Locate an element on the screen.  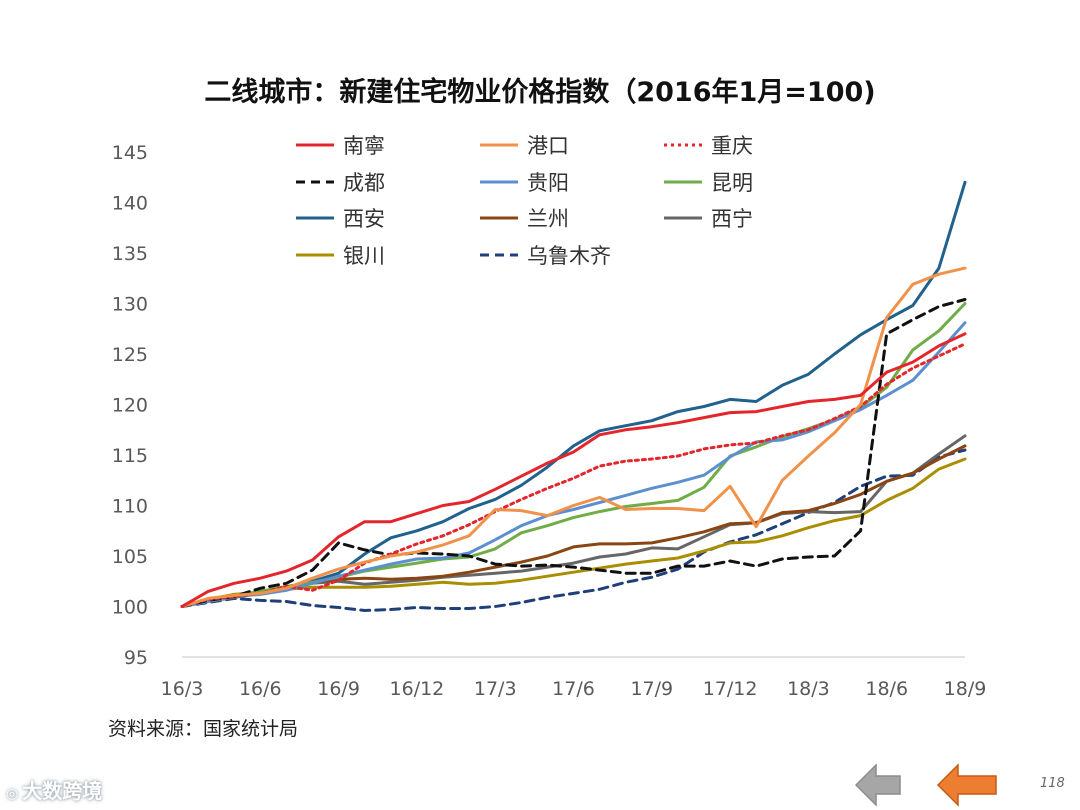
y-tick-label: 125 is located at coordinates (130, 355).